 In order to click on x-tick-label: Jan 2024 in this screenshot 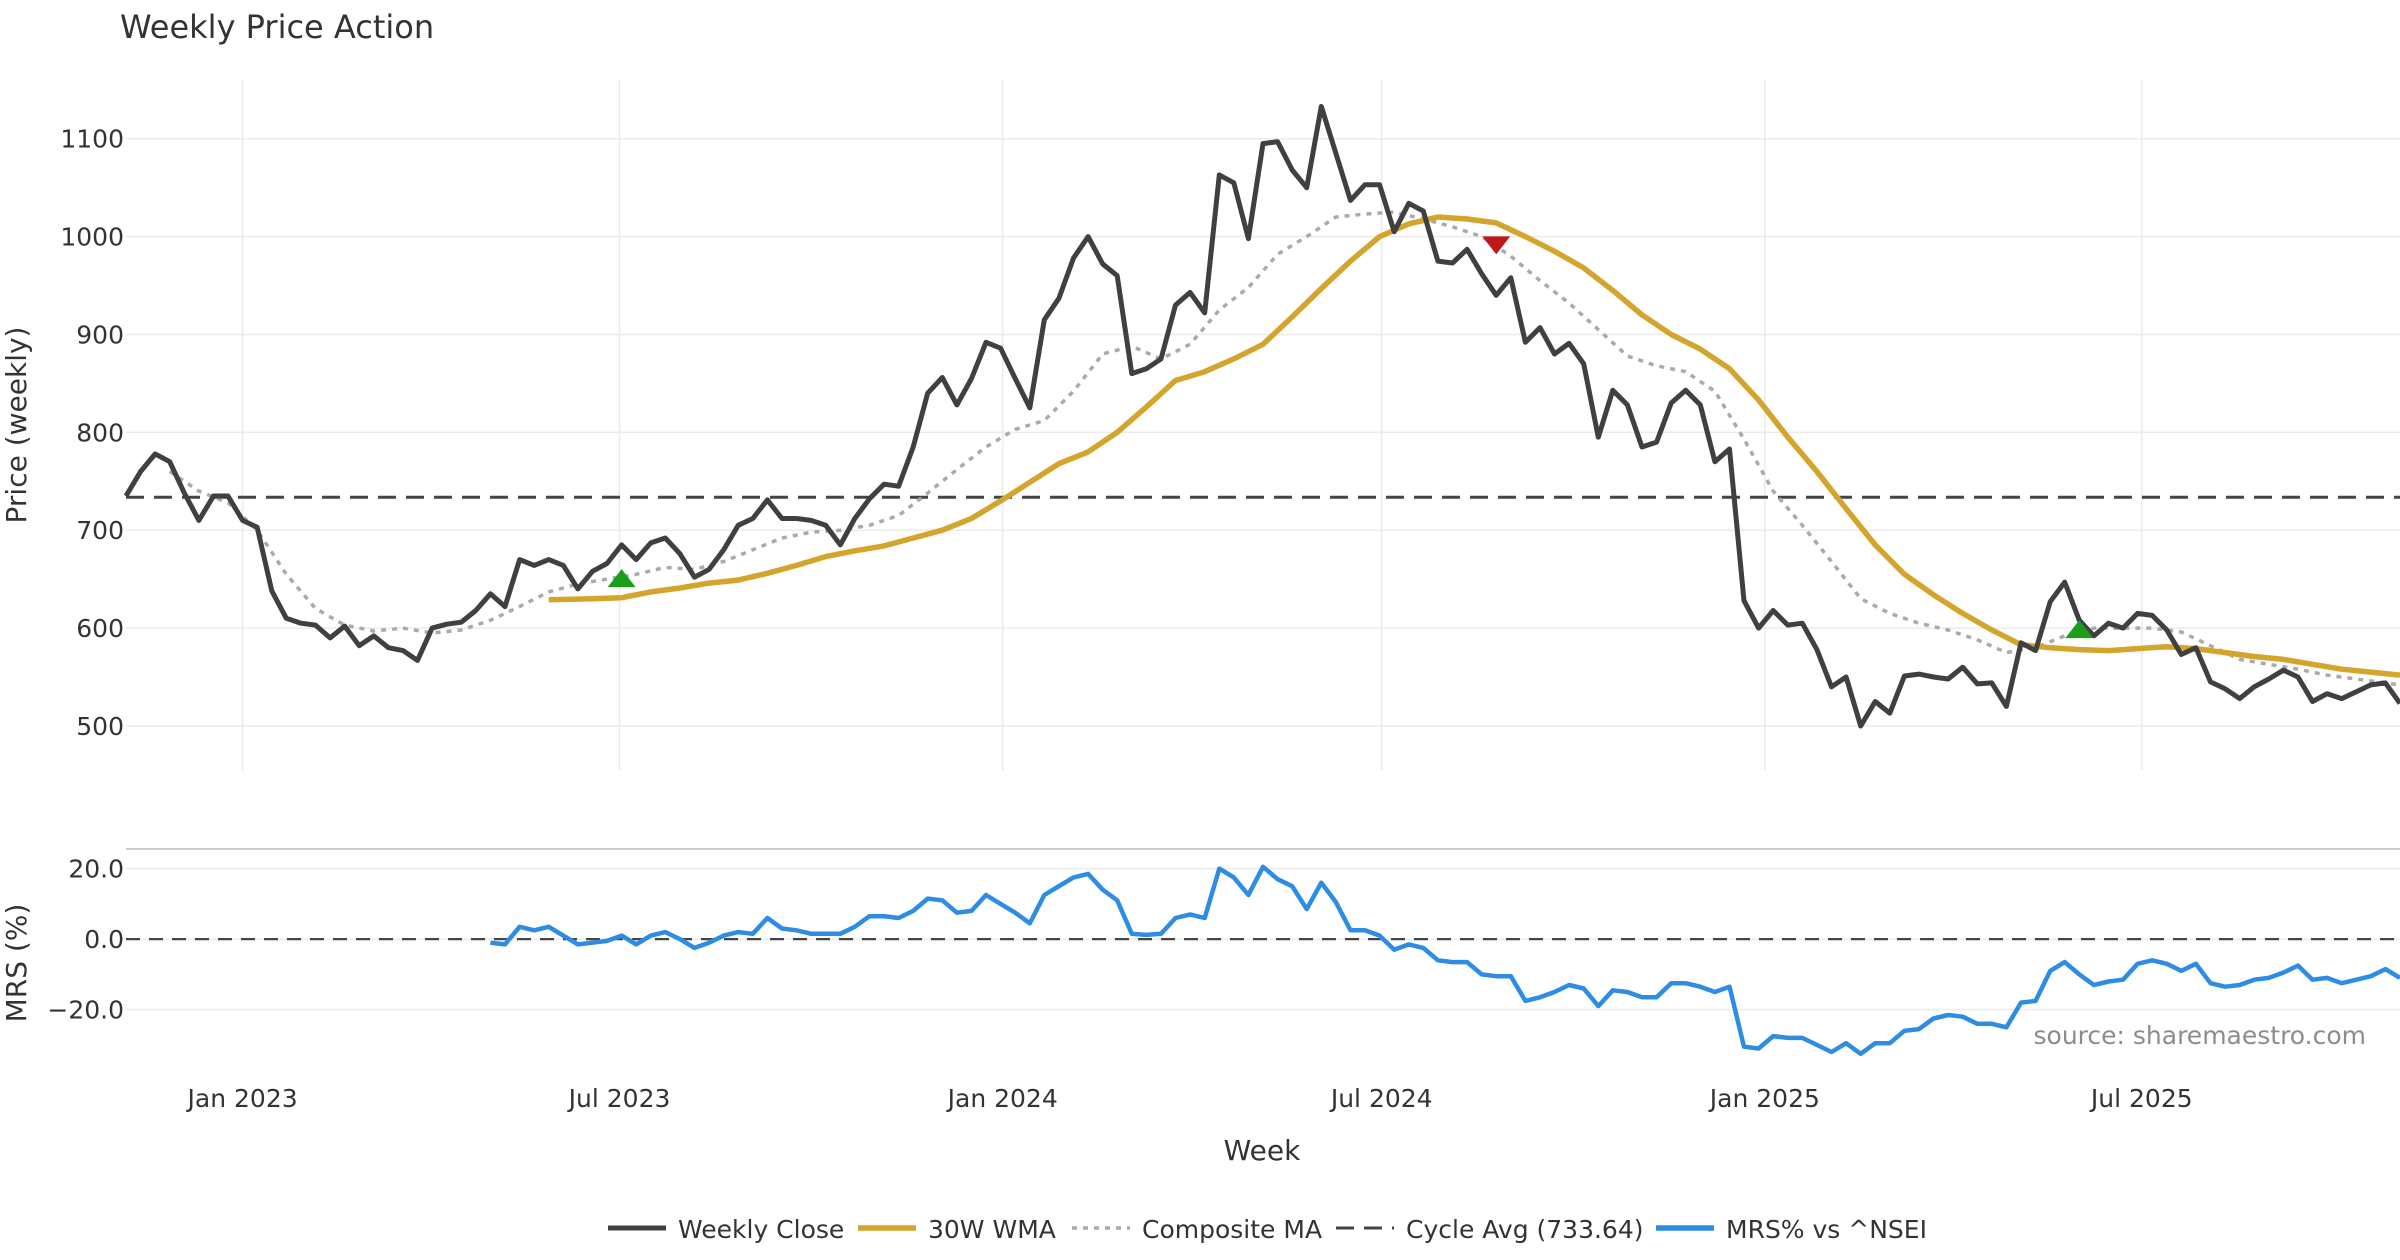, I will do `click(1002, 1098)`.